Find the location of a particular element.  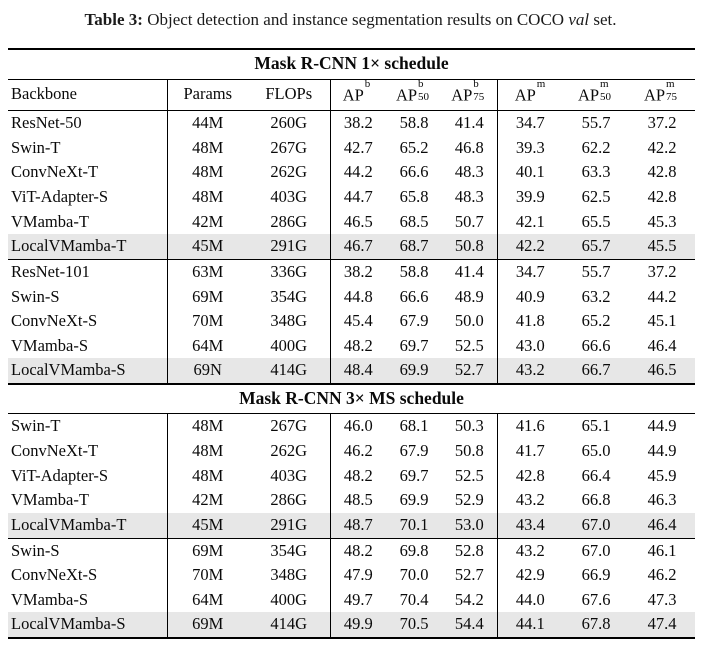

backbone-cell: Swin-T is located at coordinates (88, 148).